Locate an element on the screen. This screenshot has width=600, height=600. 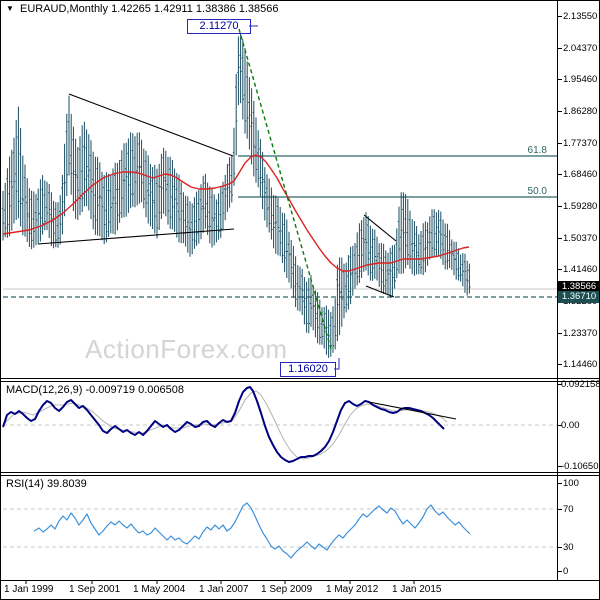
rsi-line is located at coordinates (252, 530).